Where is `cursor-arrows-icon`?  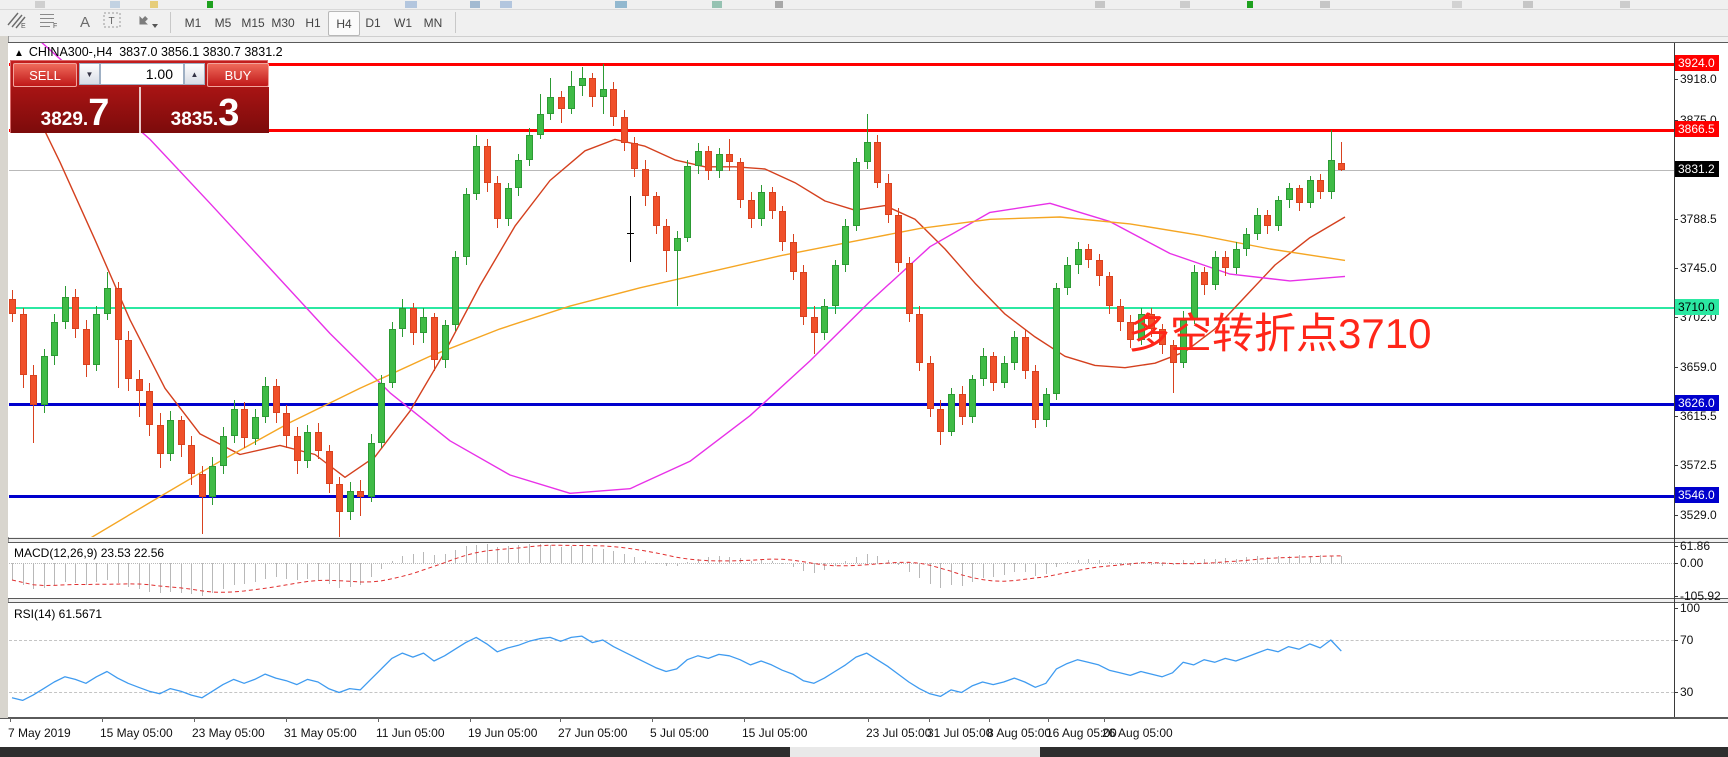
cursor-arrows-icon is located at coordinates (149, 22).